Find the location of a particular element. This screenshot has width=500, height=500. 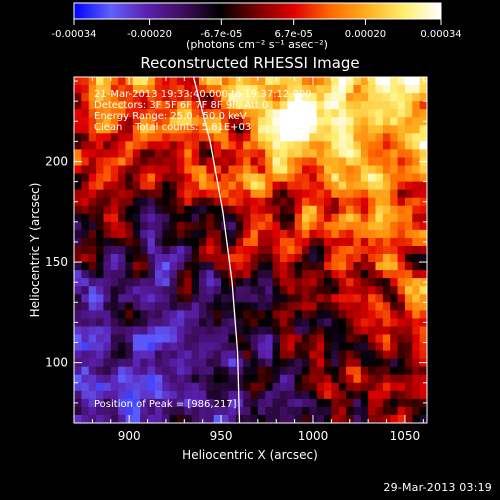

colorbar-units: (photons cm⁻² s⁻¹ asec⁻²) is located at coordinates (257, 44).